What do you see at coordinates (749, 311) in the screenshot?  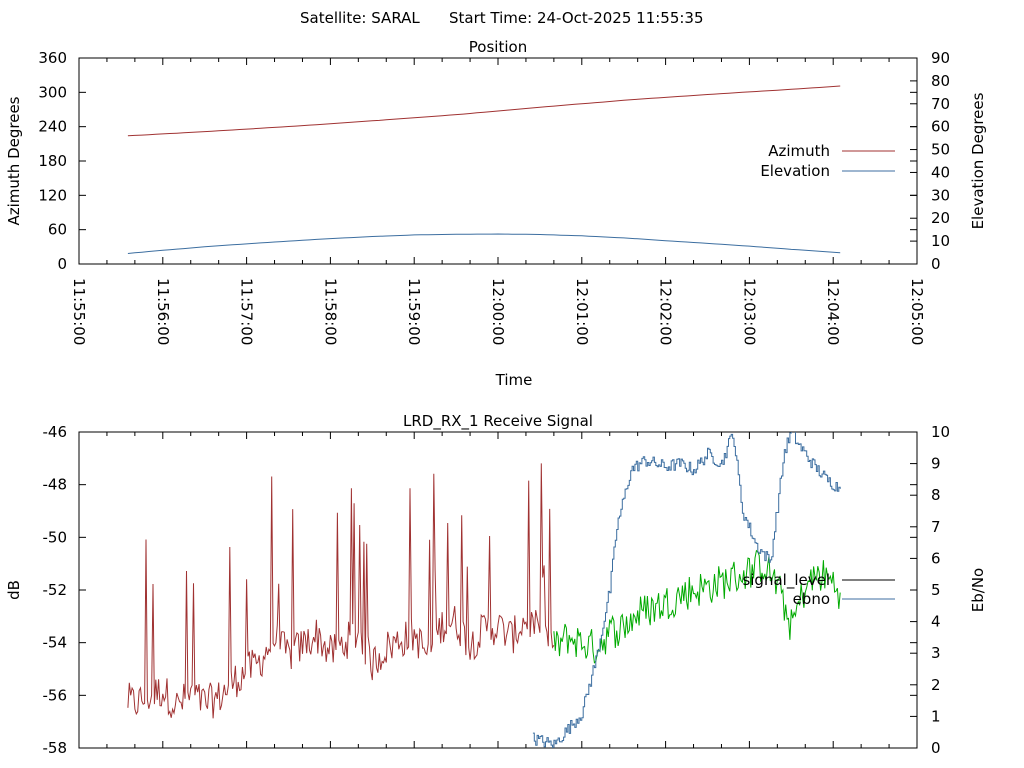 I see `x-tick-label: 12:03:00` at bounding box center [749, 311].